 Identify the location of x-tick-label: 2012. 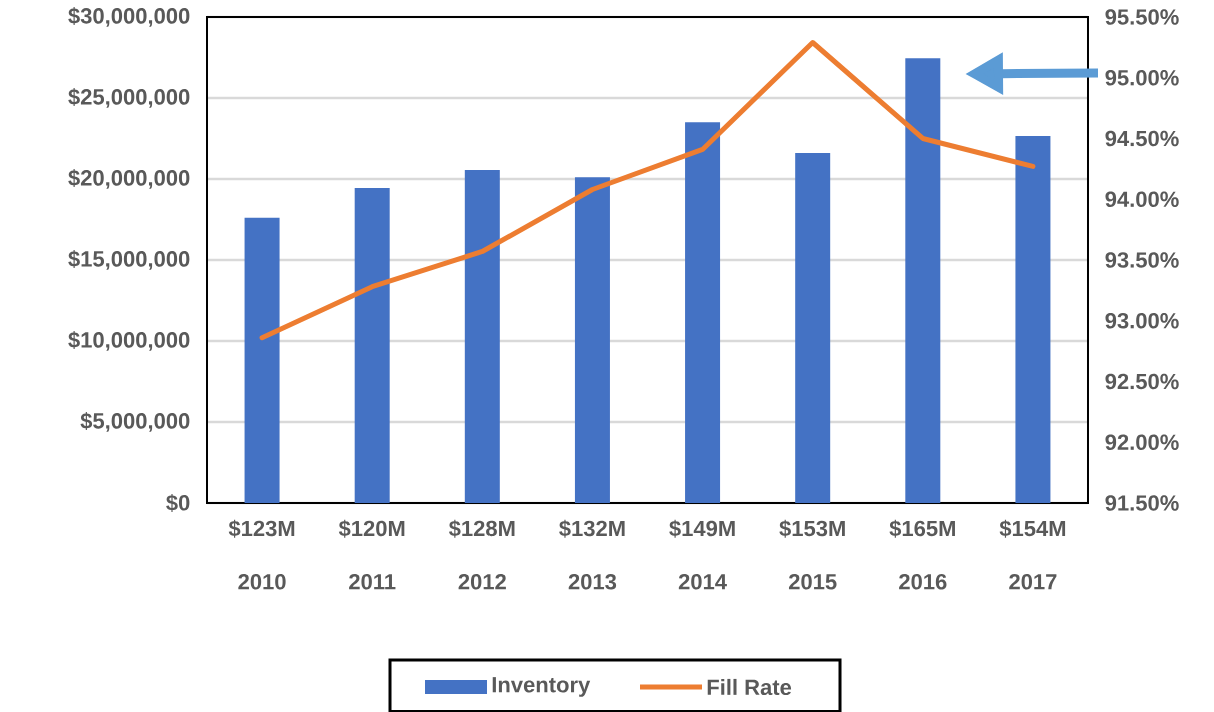
(482, 581).